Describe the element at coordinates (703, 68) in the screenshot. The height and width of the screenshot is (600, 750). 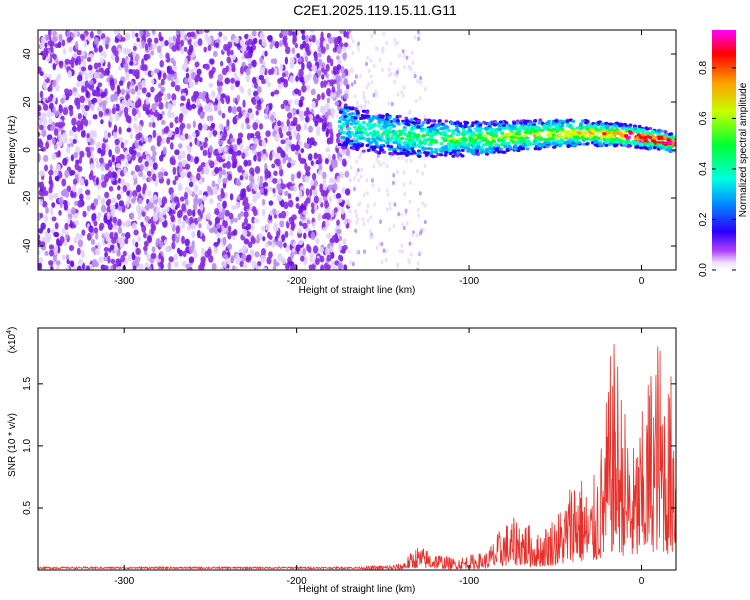
I see `colorbar-tick-label: 0.8` at that location.